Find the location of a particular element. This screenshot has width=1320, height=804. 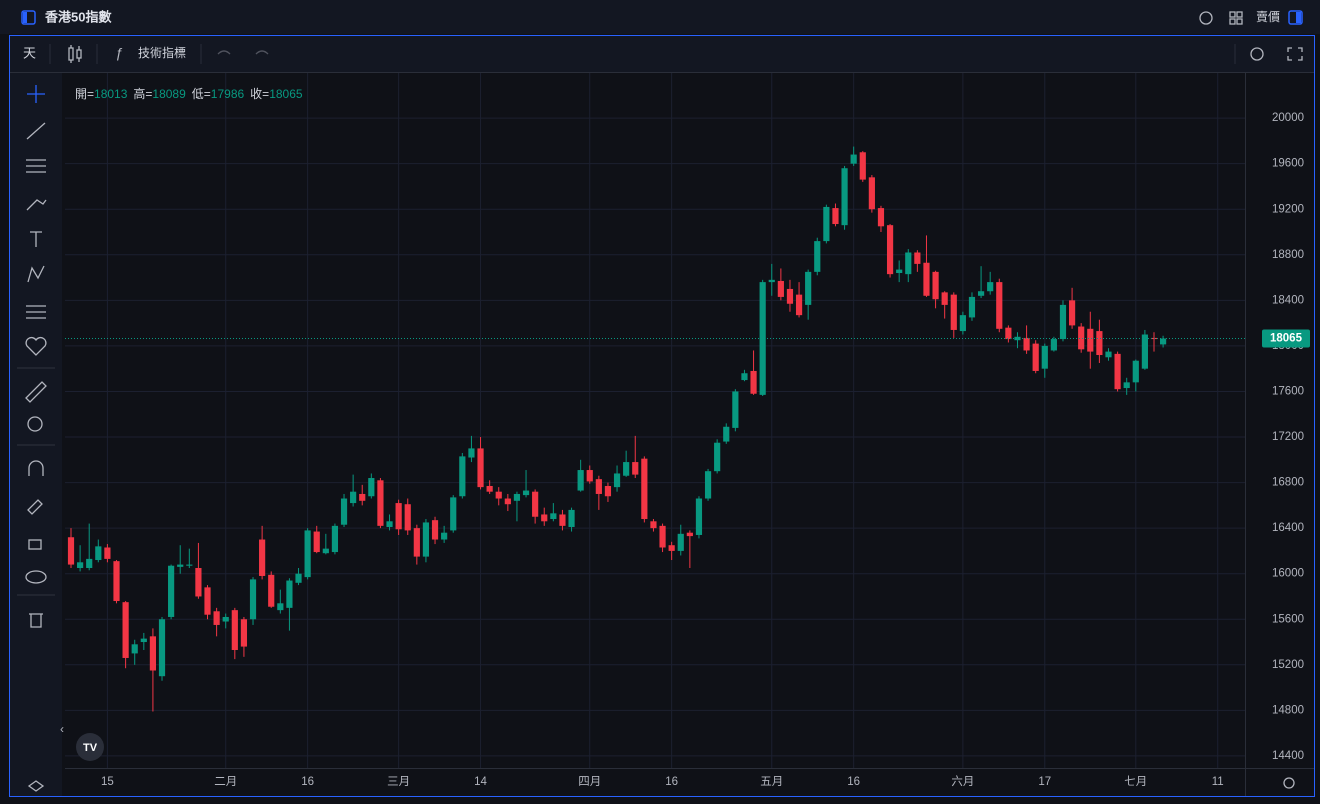

ohlc-value: 17986 is located at coordinates (228, 94).